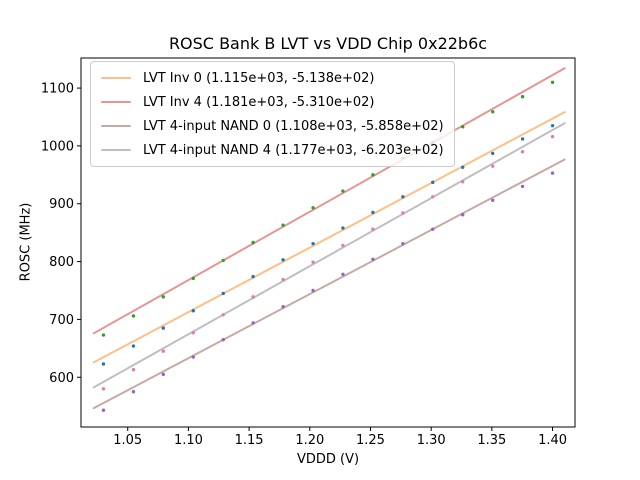  I want to click on x-tick-label: 1.25, so click(370, 440).